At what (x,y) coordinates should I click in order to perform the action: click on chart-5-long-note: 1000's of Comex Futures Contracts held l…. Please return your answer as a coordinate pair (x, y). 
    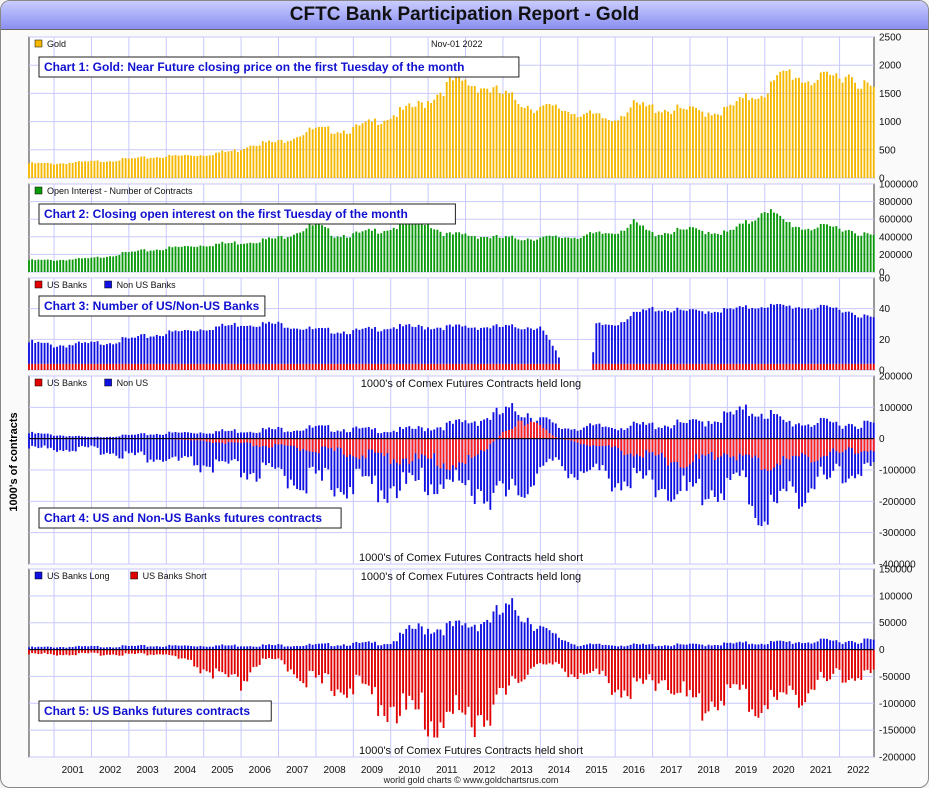
    Looking at the image, I should click on (471, 577).